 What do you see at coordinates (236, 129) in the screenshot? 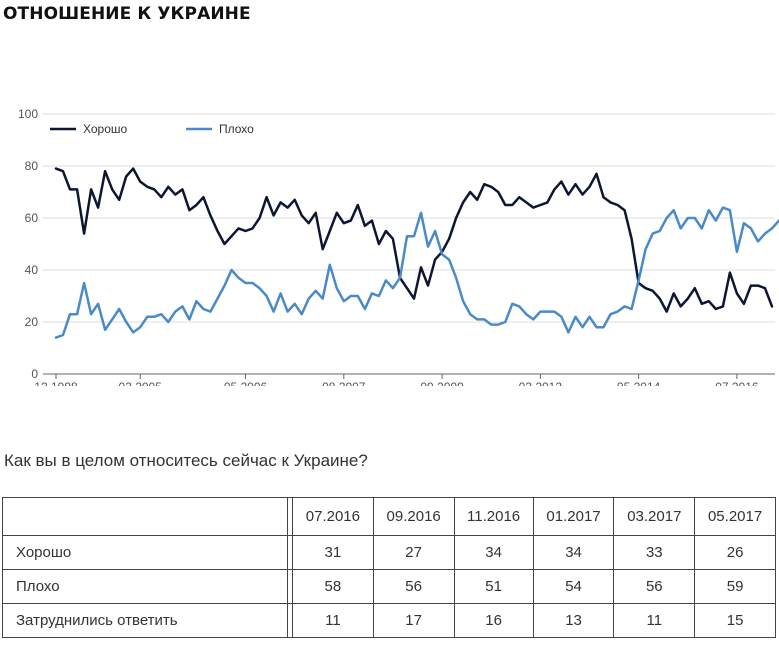
I see `legend-label: Плохо` at bounding box center [236, 129].